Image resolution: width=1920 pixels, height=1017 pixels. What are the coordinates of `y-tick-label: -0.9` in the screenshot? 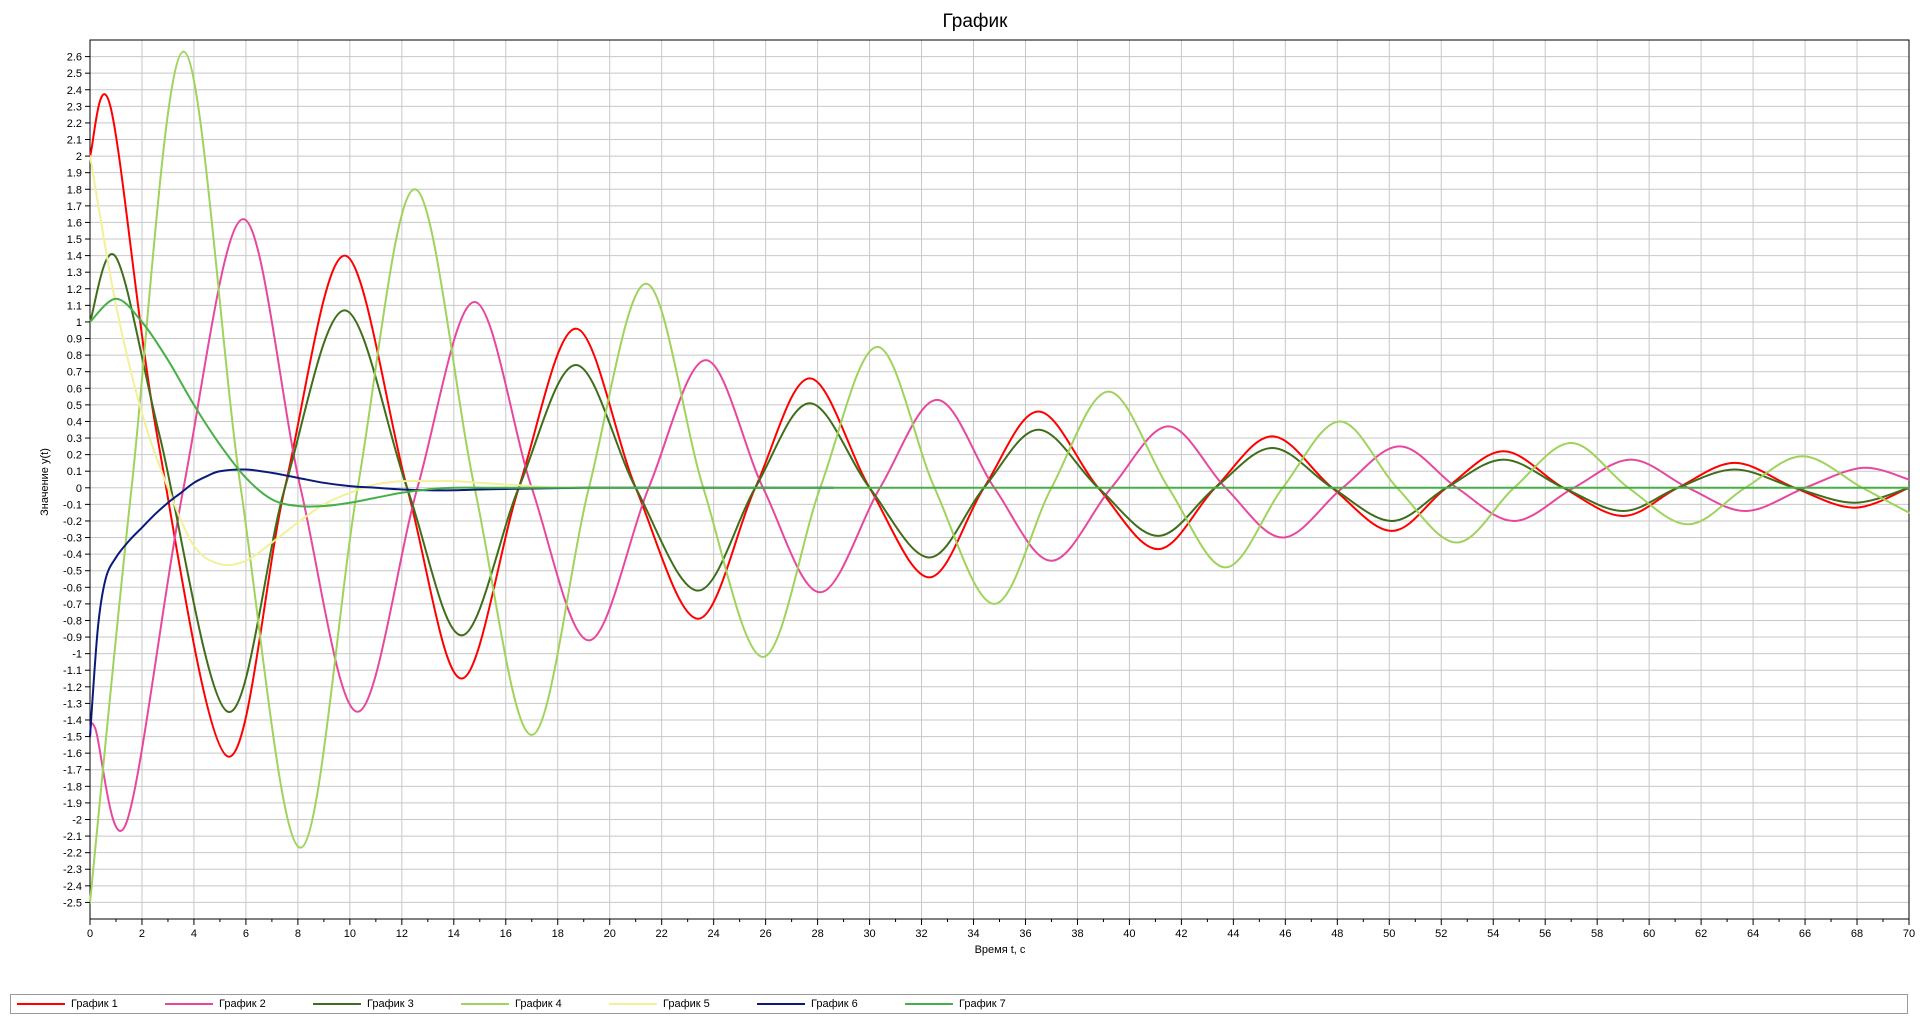 It's located at (72, 638).